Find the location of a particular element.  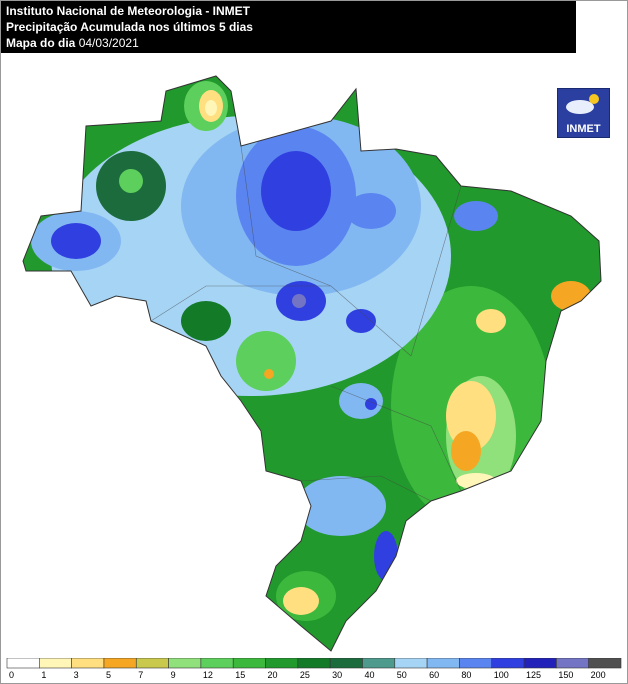

logo: INMET is located at coordinates (583, 113).